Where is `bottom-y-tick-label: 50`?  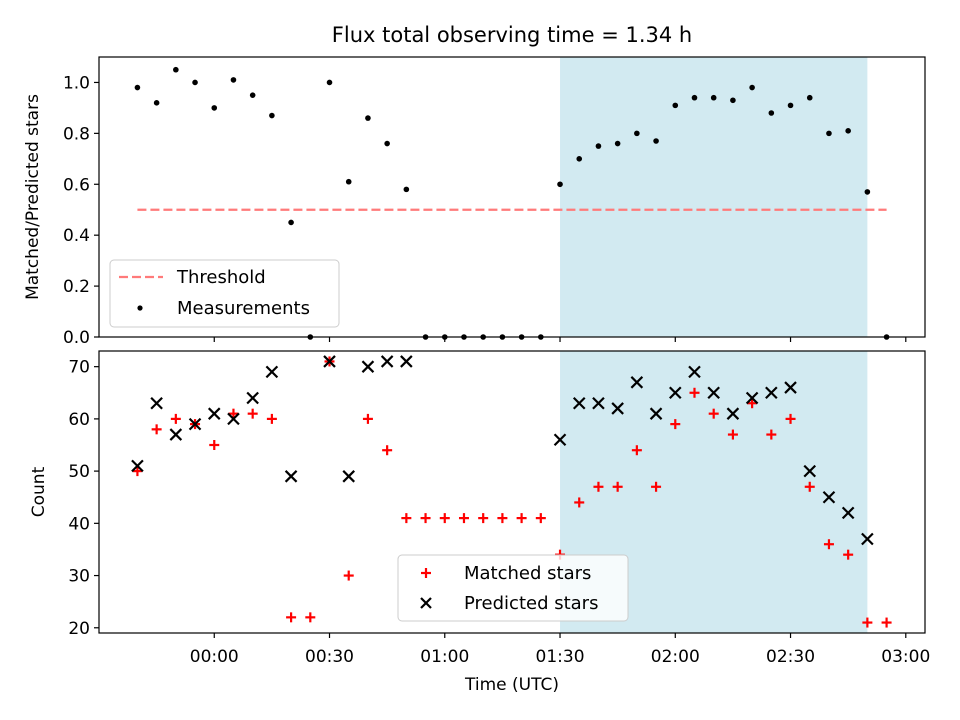 bottom-y-tick-label: 50 is located at coordinates (79, 472).